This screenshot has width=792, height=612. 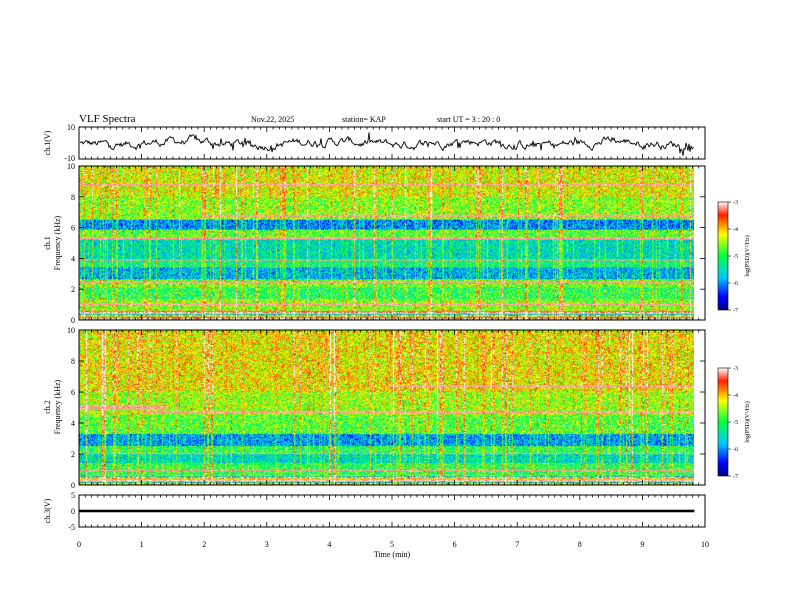 What do you see at coordinates (47, 243) in the screenshot?
I see `ch1-spectrogram-ylabel-ch: ch.1` at bounding box center [47, 243].